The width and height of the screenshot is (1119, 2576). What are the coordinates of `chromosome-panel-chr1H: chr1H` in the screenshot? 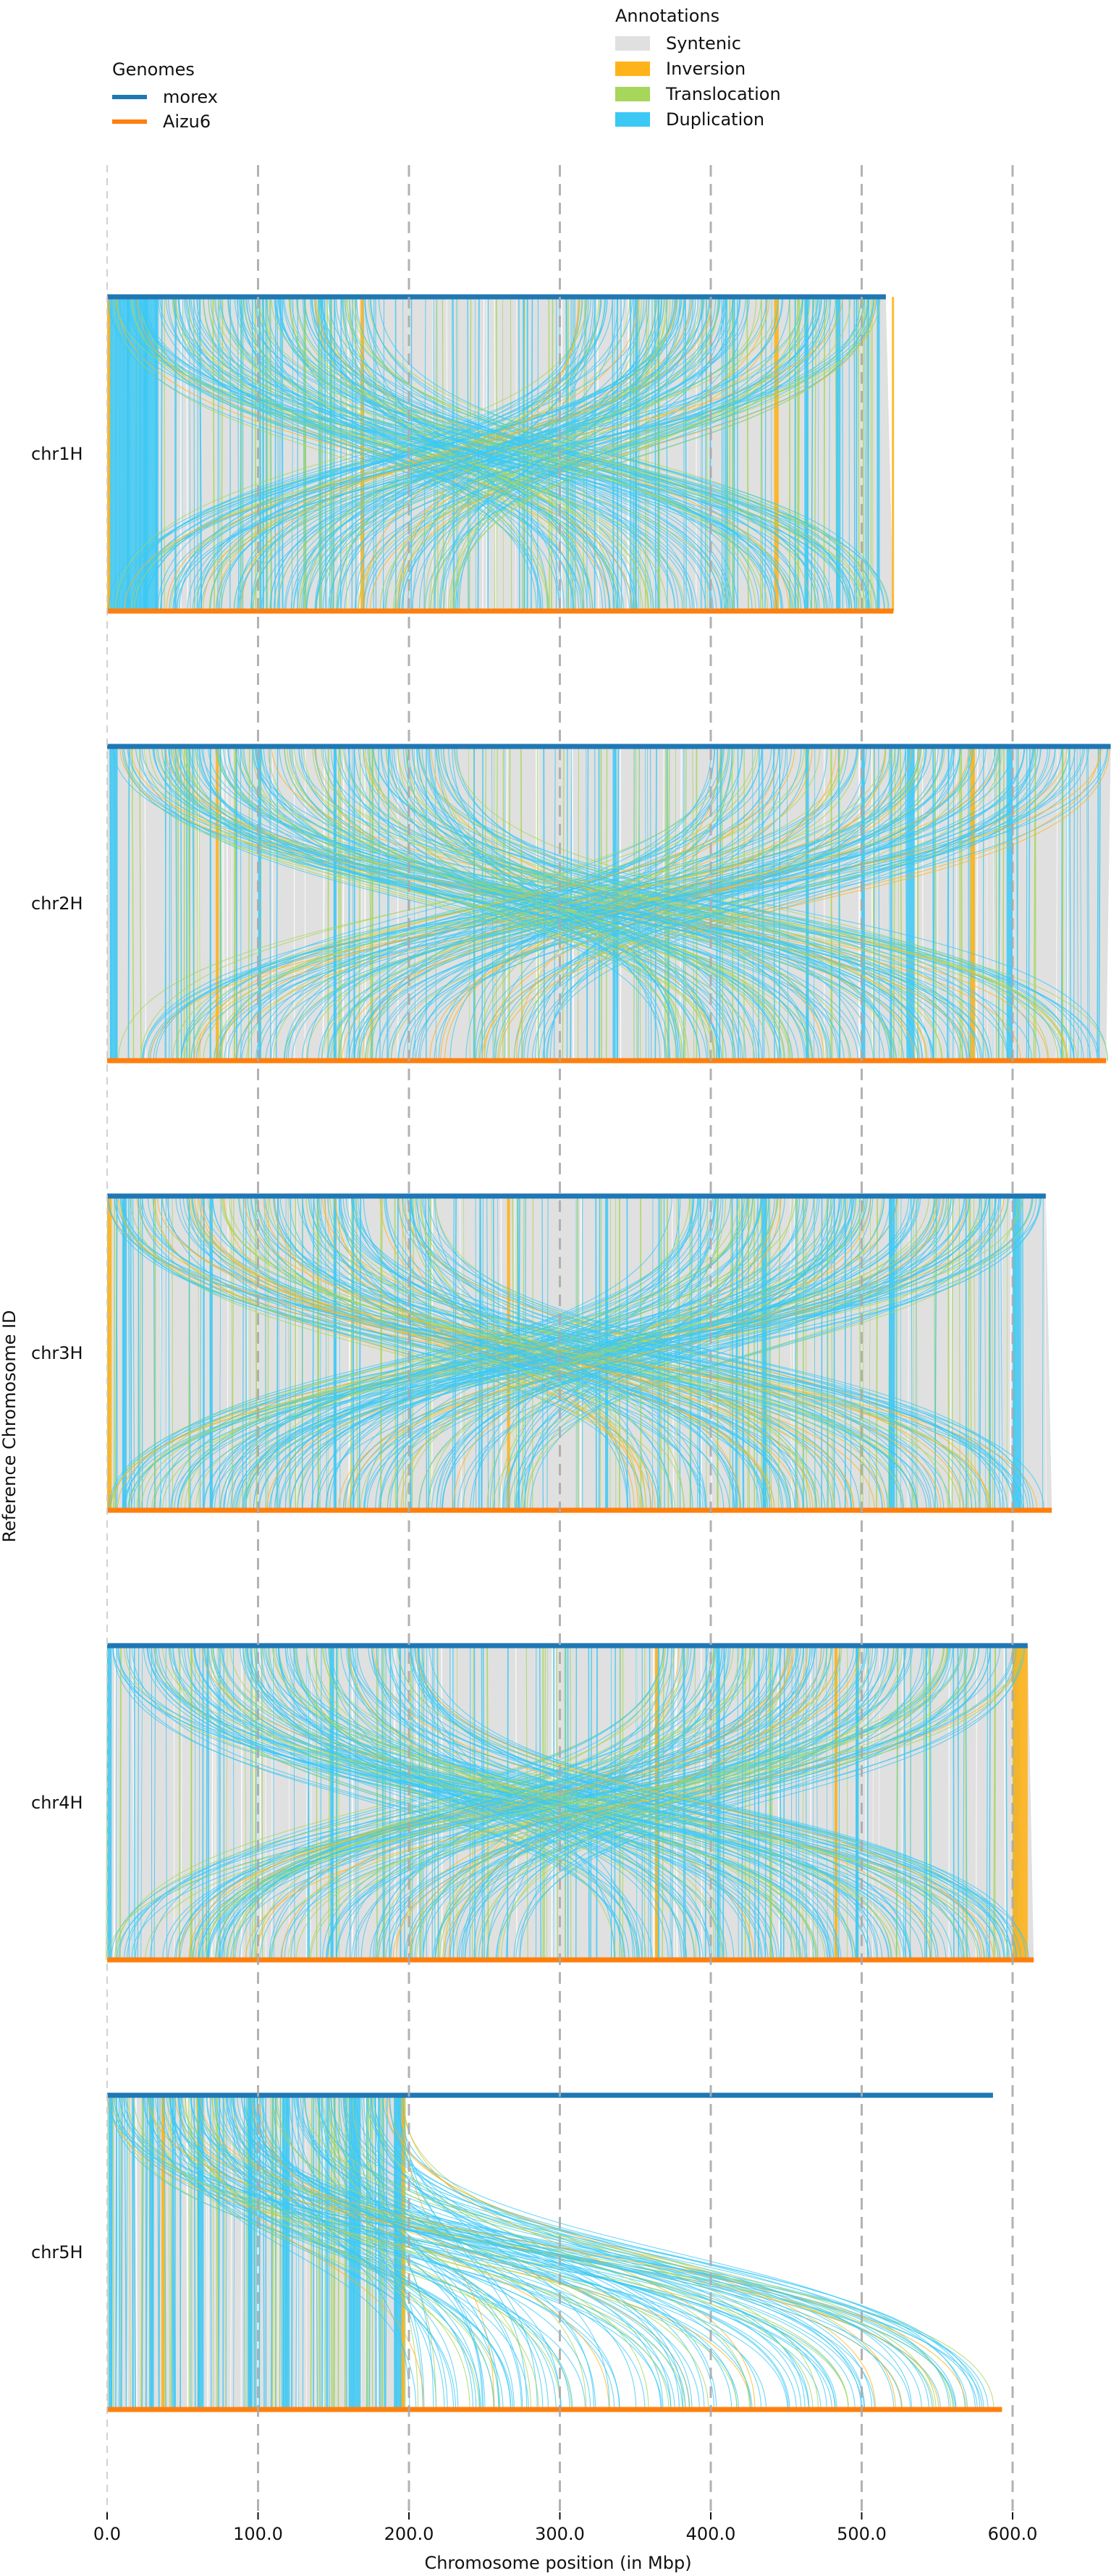 It's located at (463, 454).